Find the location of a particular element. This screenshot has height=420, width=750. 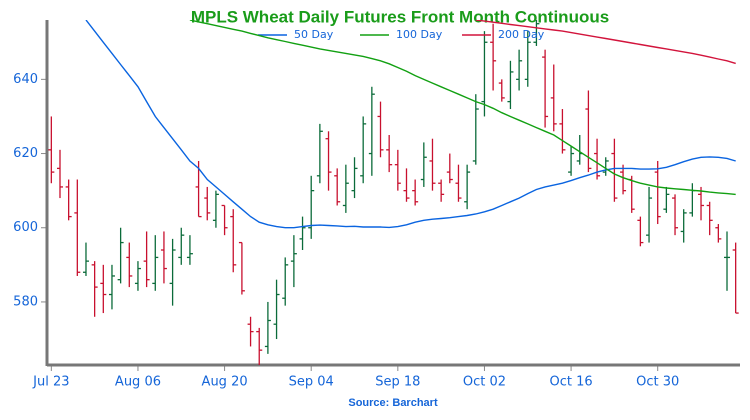

x-tick-label: Aug 06 is located at coordinates (138, 382).